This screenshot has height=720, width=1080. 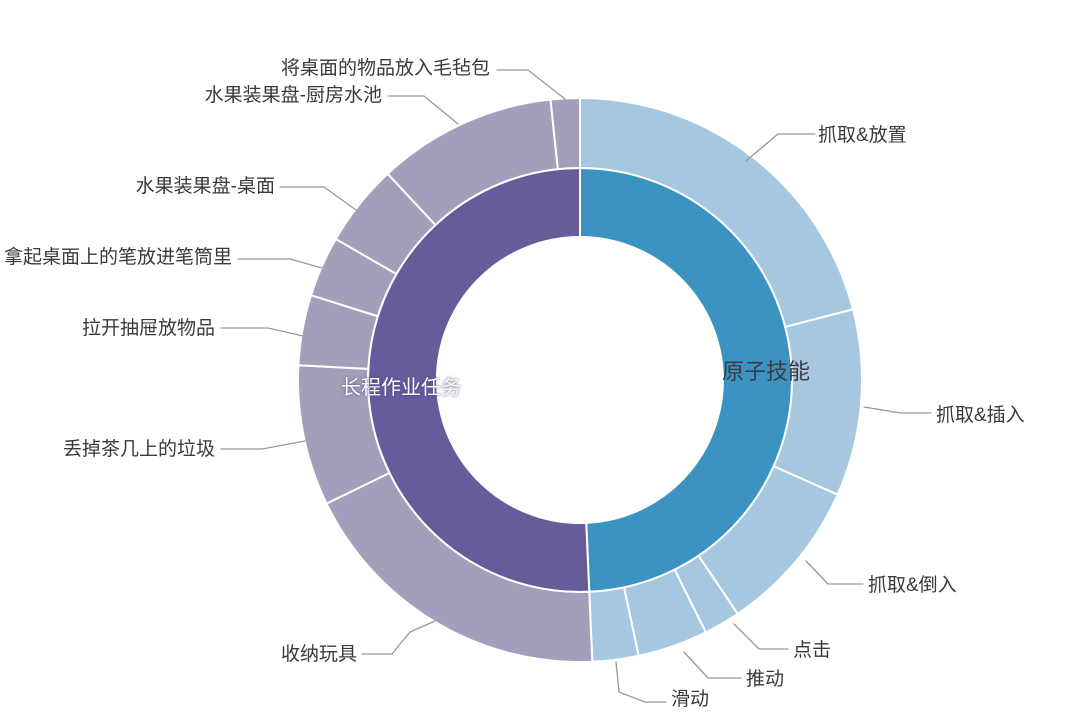 What do you see at coordinates (280, 263) in the screenshot?
I see `leader-line-pen-into-pen-holder` at bounding box center [280, 263].